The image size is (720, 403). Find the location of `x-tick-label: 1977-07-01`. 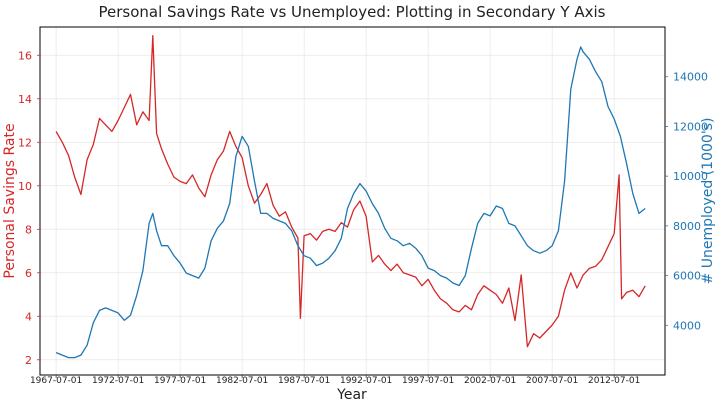

x-tick-label: 1977-07-01 is located at coordinates (180, 381).